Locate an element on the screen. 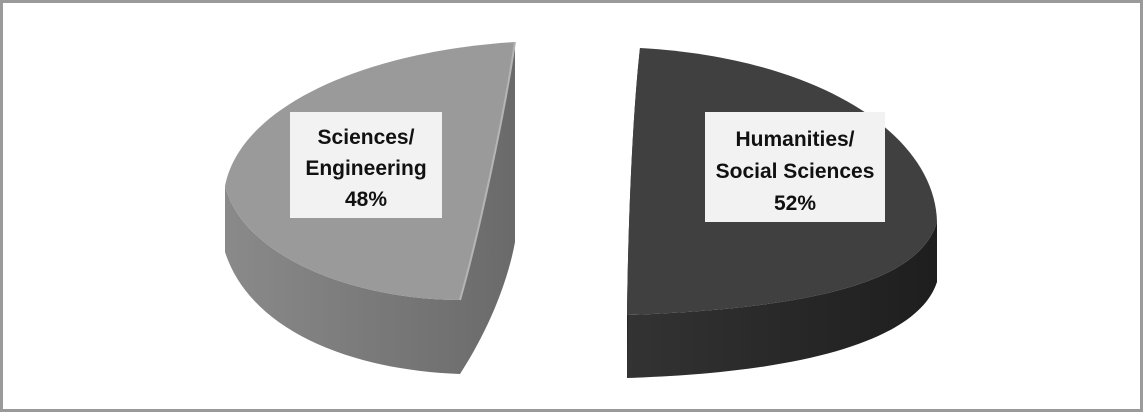  data-label-sciences: Sciences/ Engineering 48% is located at coordinates (366, 165).